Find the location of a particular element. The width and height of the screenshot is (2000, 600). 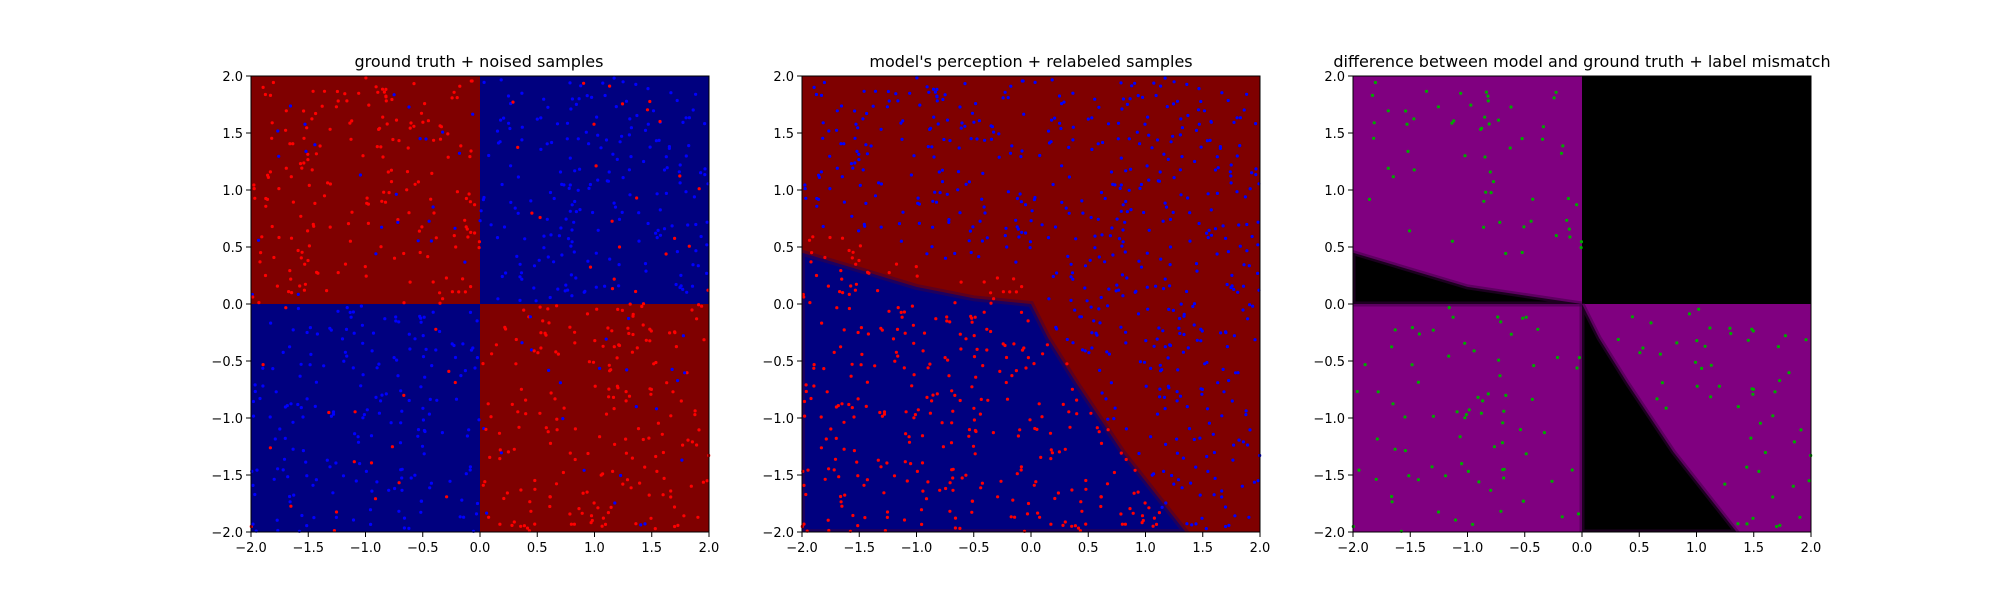

x-tick-label: 1.0 is located at coordinates (594, 548).